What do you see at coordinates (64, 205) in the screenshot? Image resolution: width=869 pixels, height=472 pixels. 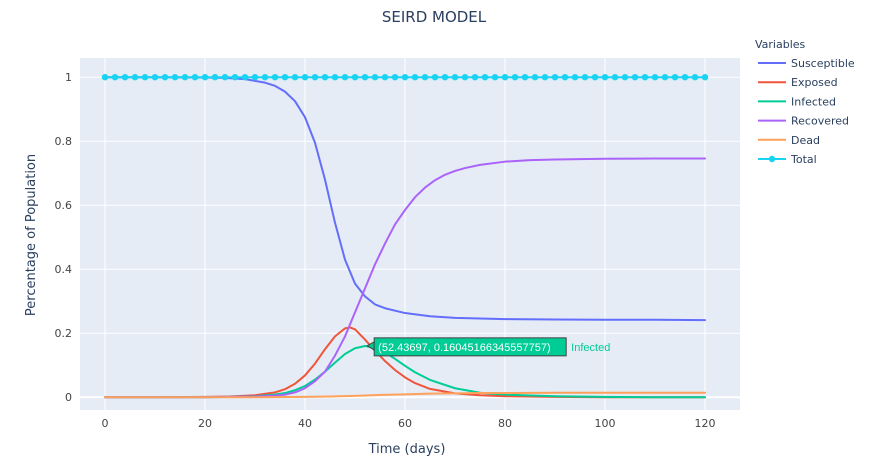 I see `y-tick-label: 0.6` at bounding box center [64, 205].